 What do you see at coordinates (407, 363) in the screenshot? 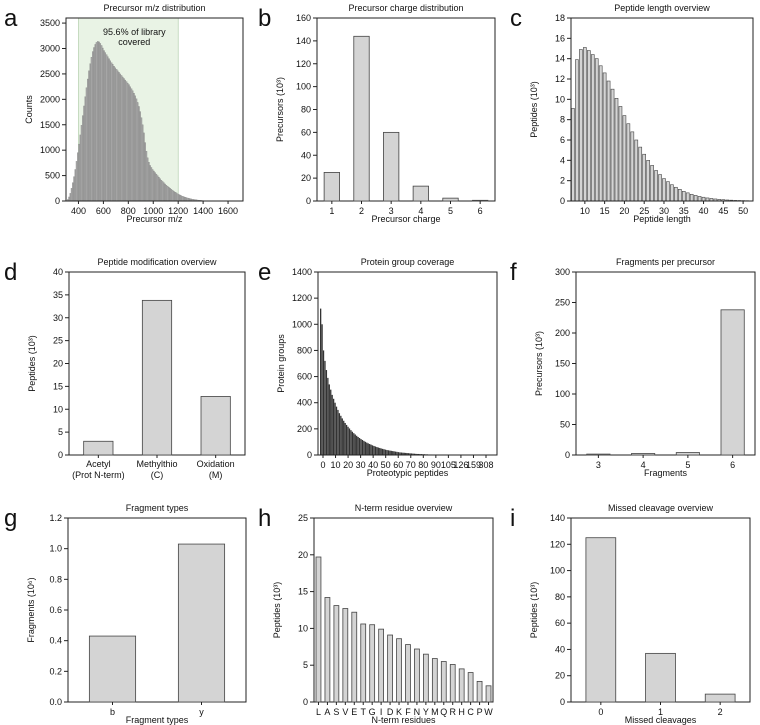
I see `plot-frame` at bounding box center [407, 363].